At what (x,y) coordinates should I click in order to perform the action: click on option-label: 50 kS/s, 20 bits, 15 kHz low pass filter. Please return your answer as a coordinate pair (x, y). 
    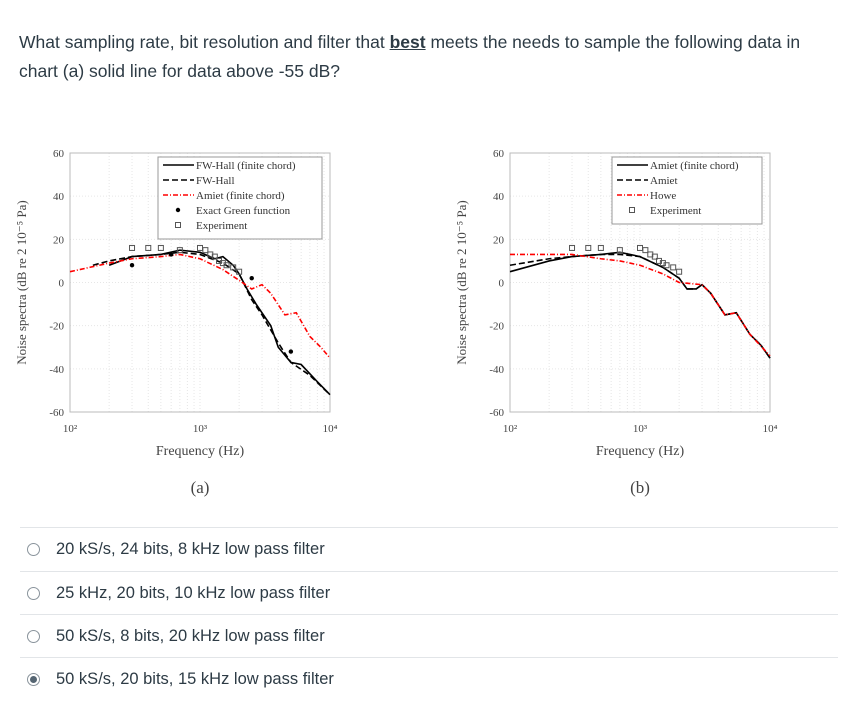
    Looking at the image, I should click on (195, 679).